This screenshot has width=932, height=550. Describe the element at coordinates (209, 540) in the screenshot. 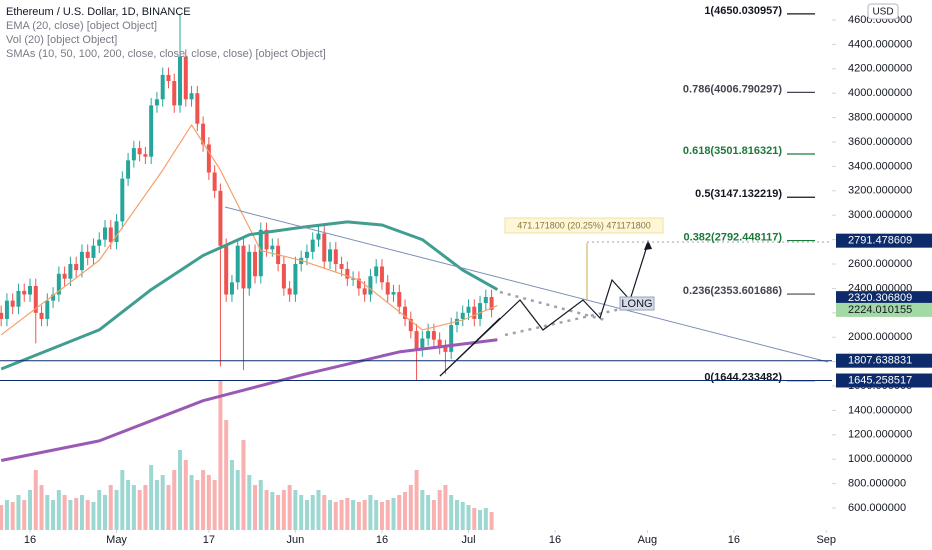

I see `x-tick-label: 17` at that location.